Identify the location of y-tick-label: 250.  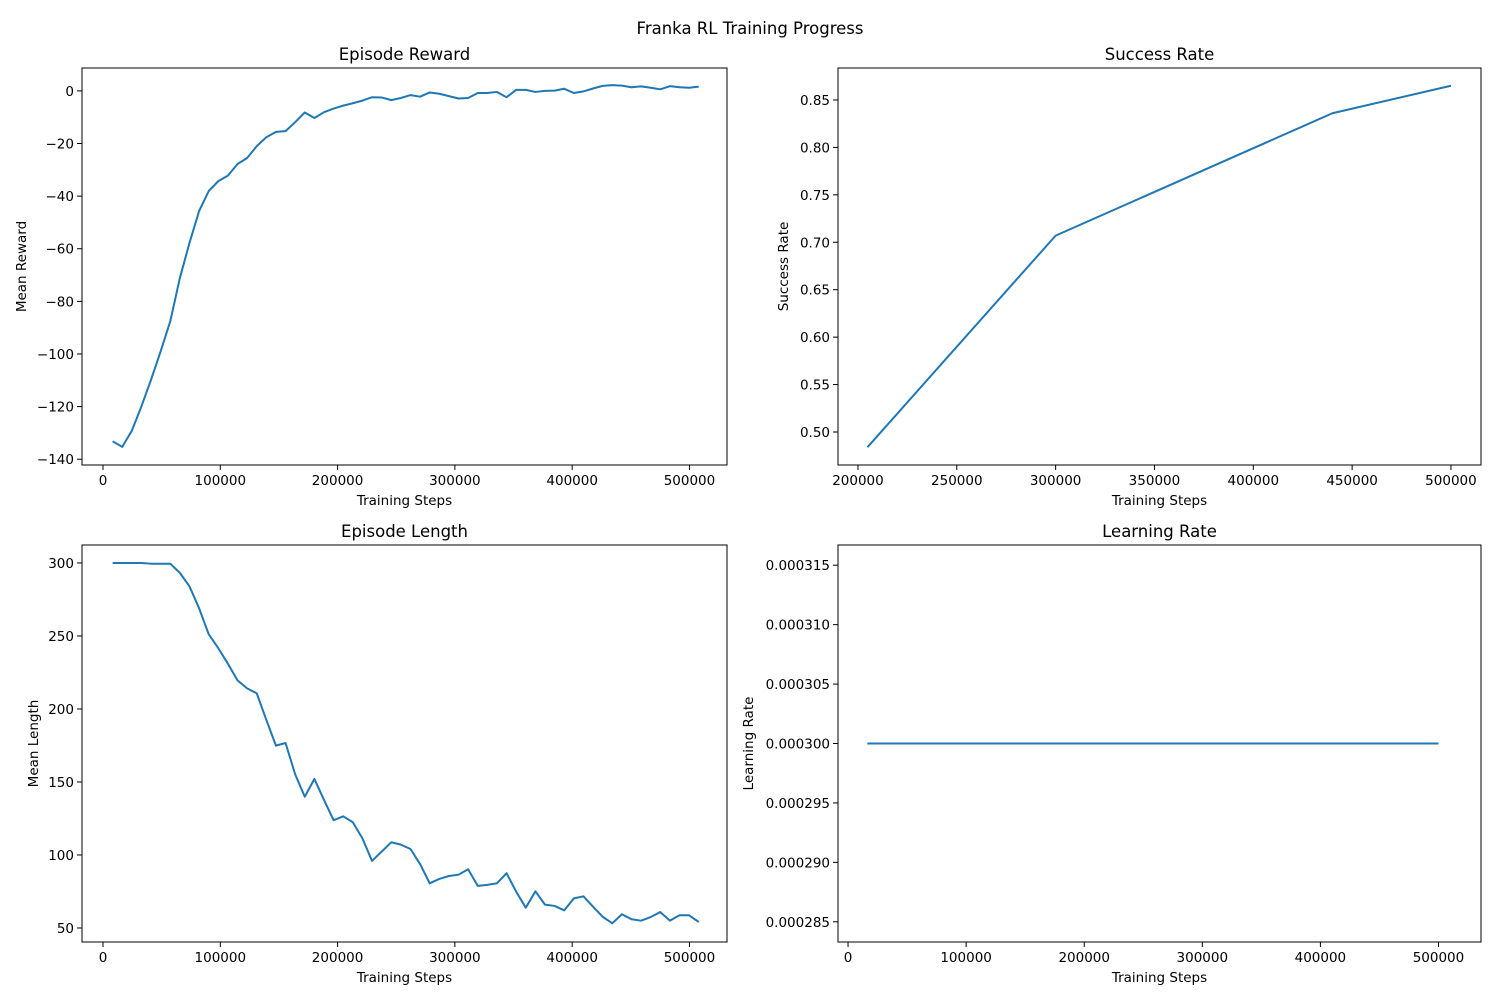
(61, 637).